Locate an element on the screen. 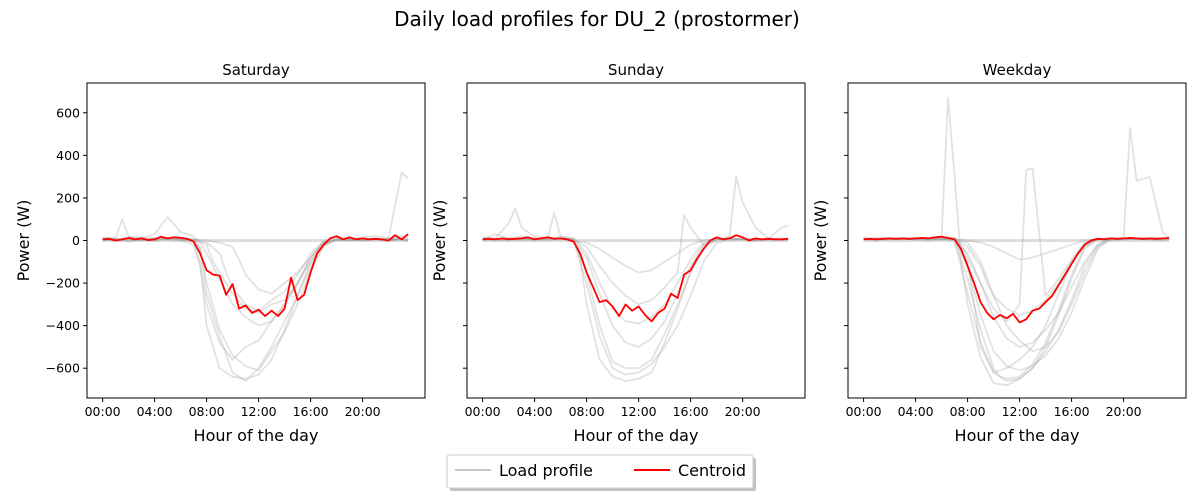 This screenshot has width=1200, height=500. y-axis-label-sunday: Power (W) is located at coordinates (439, 241).